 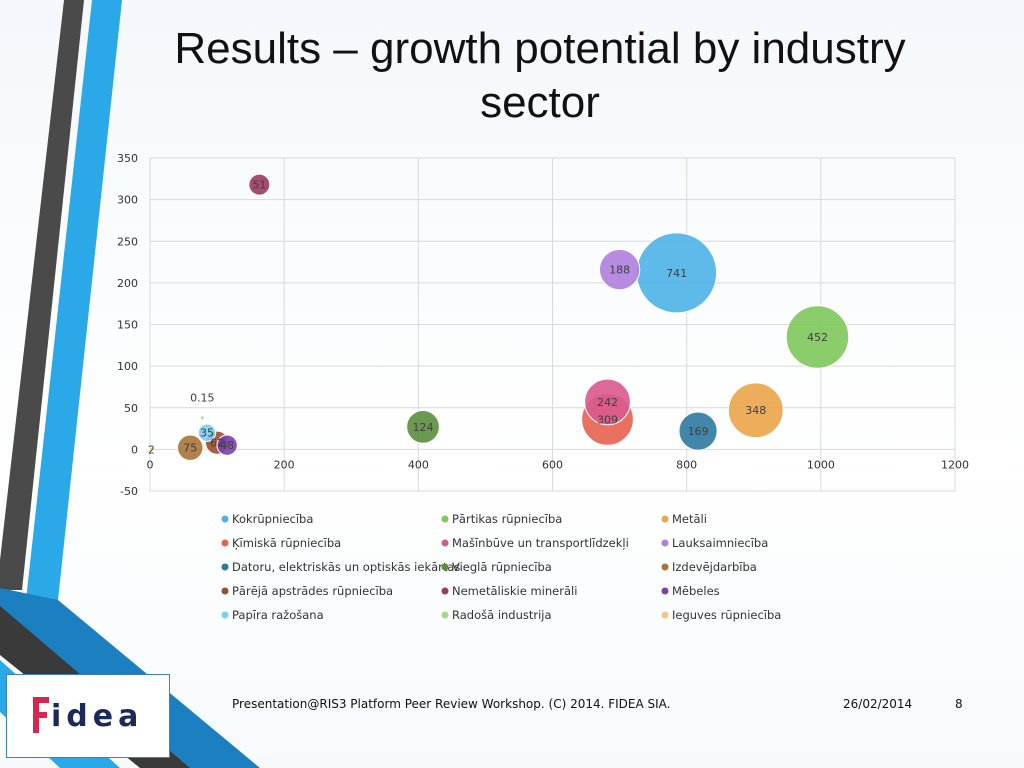 What do you see at coordinates (127, 241) in the screenshot?
I see `y-tick-label: 250` at bounding box center [127, 241].